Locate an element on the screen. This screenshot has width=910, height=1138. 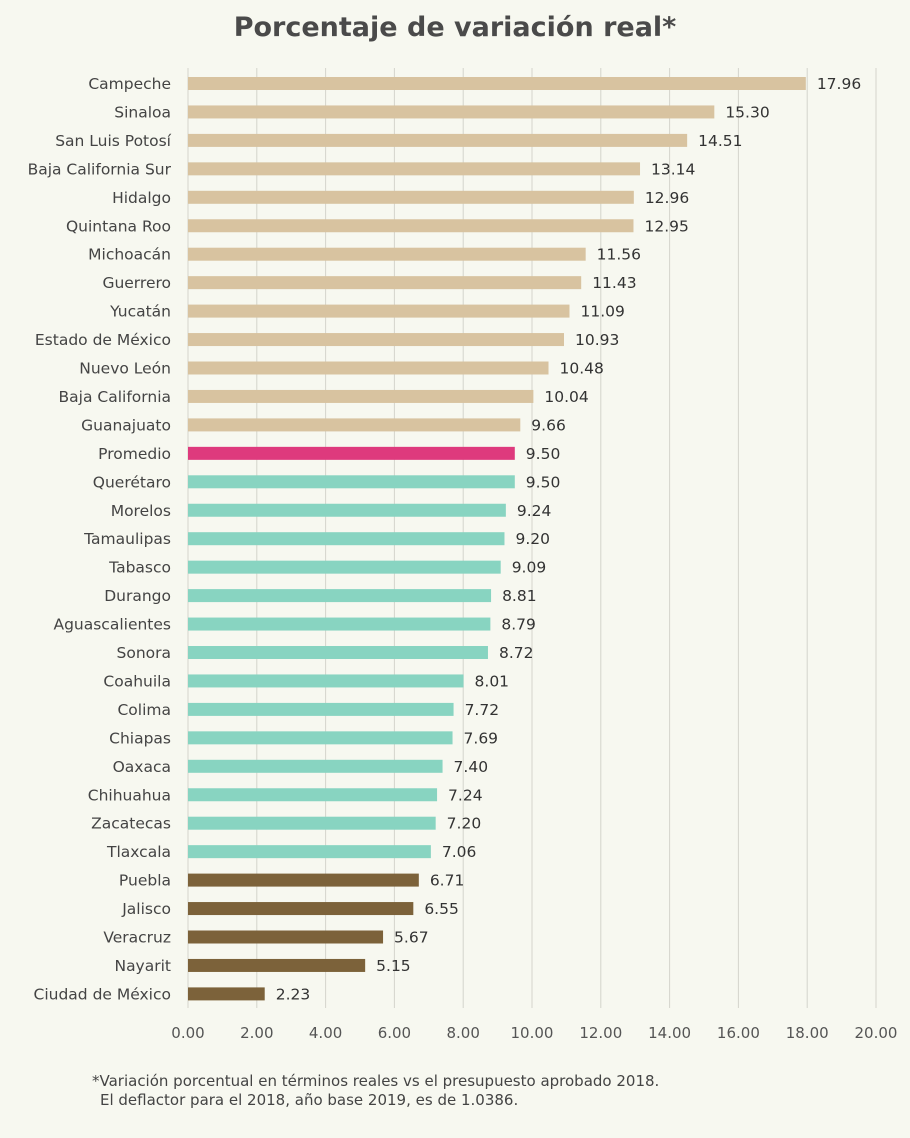
value-label: 10.93 is located at coordinates (597, 340).